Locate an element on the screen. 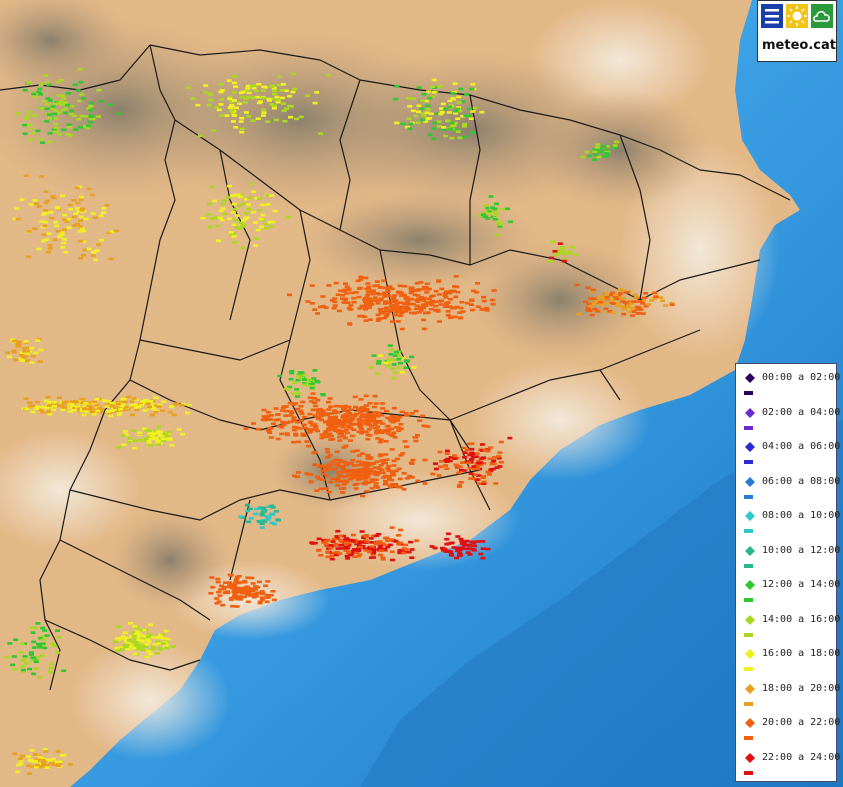  legend-item: 12:00 a 14:00 is located at coordinates (788, 593).